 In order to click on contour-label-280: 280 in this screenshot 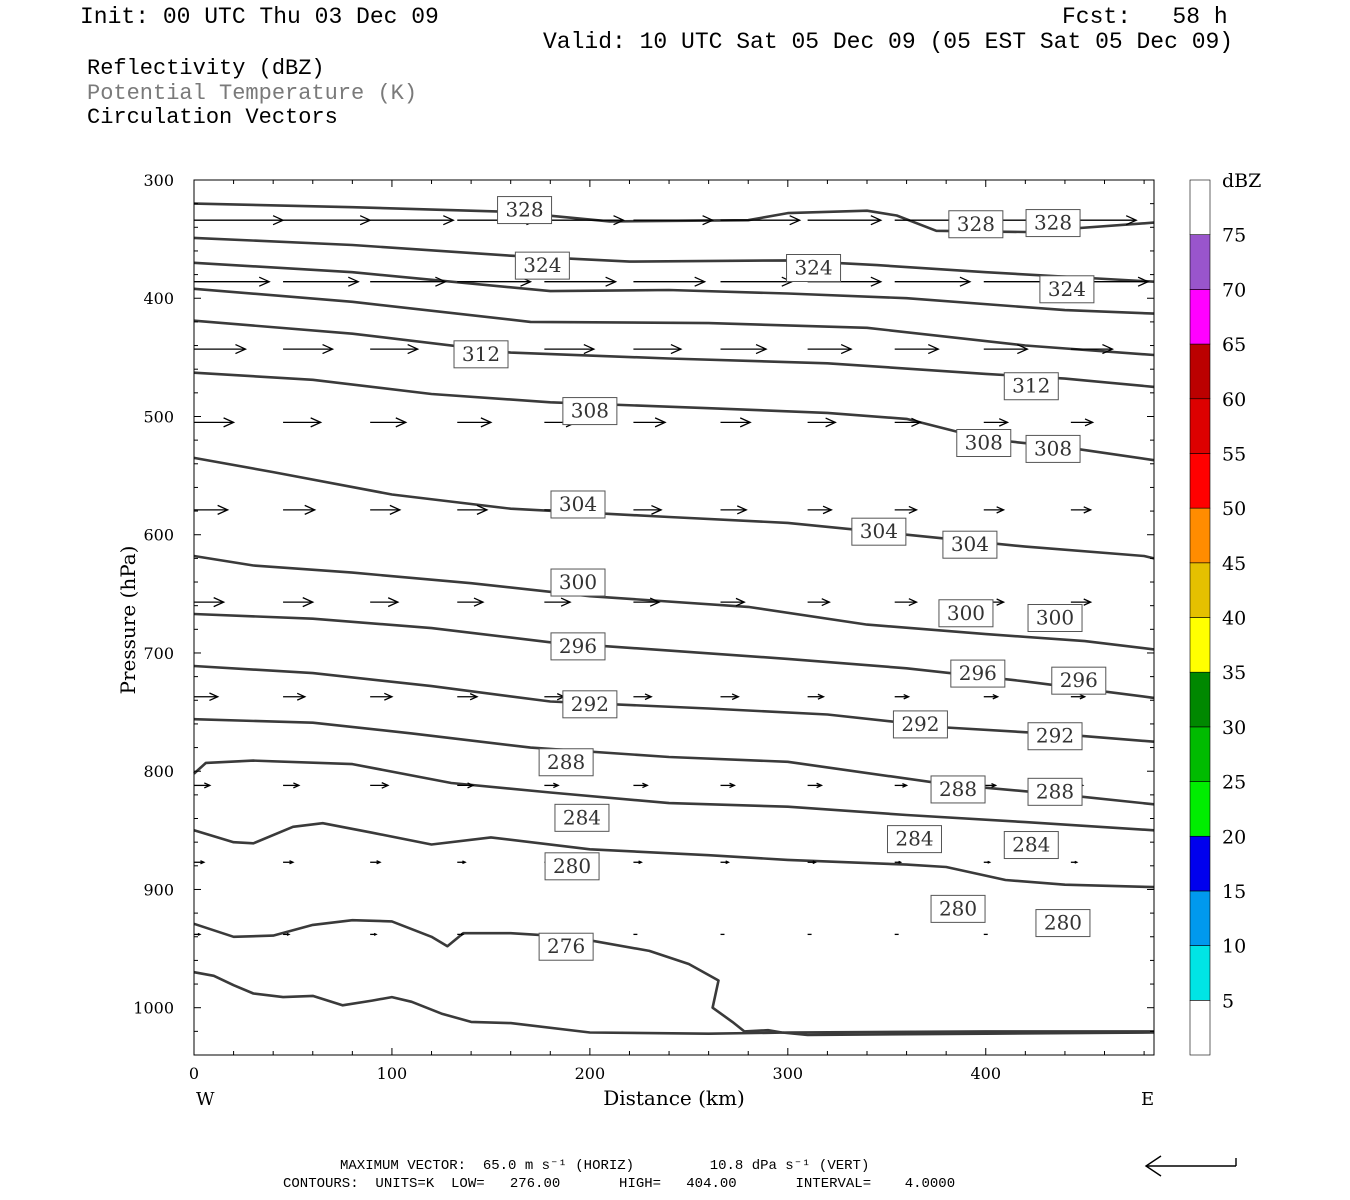, I will do `click(958, 908)`.